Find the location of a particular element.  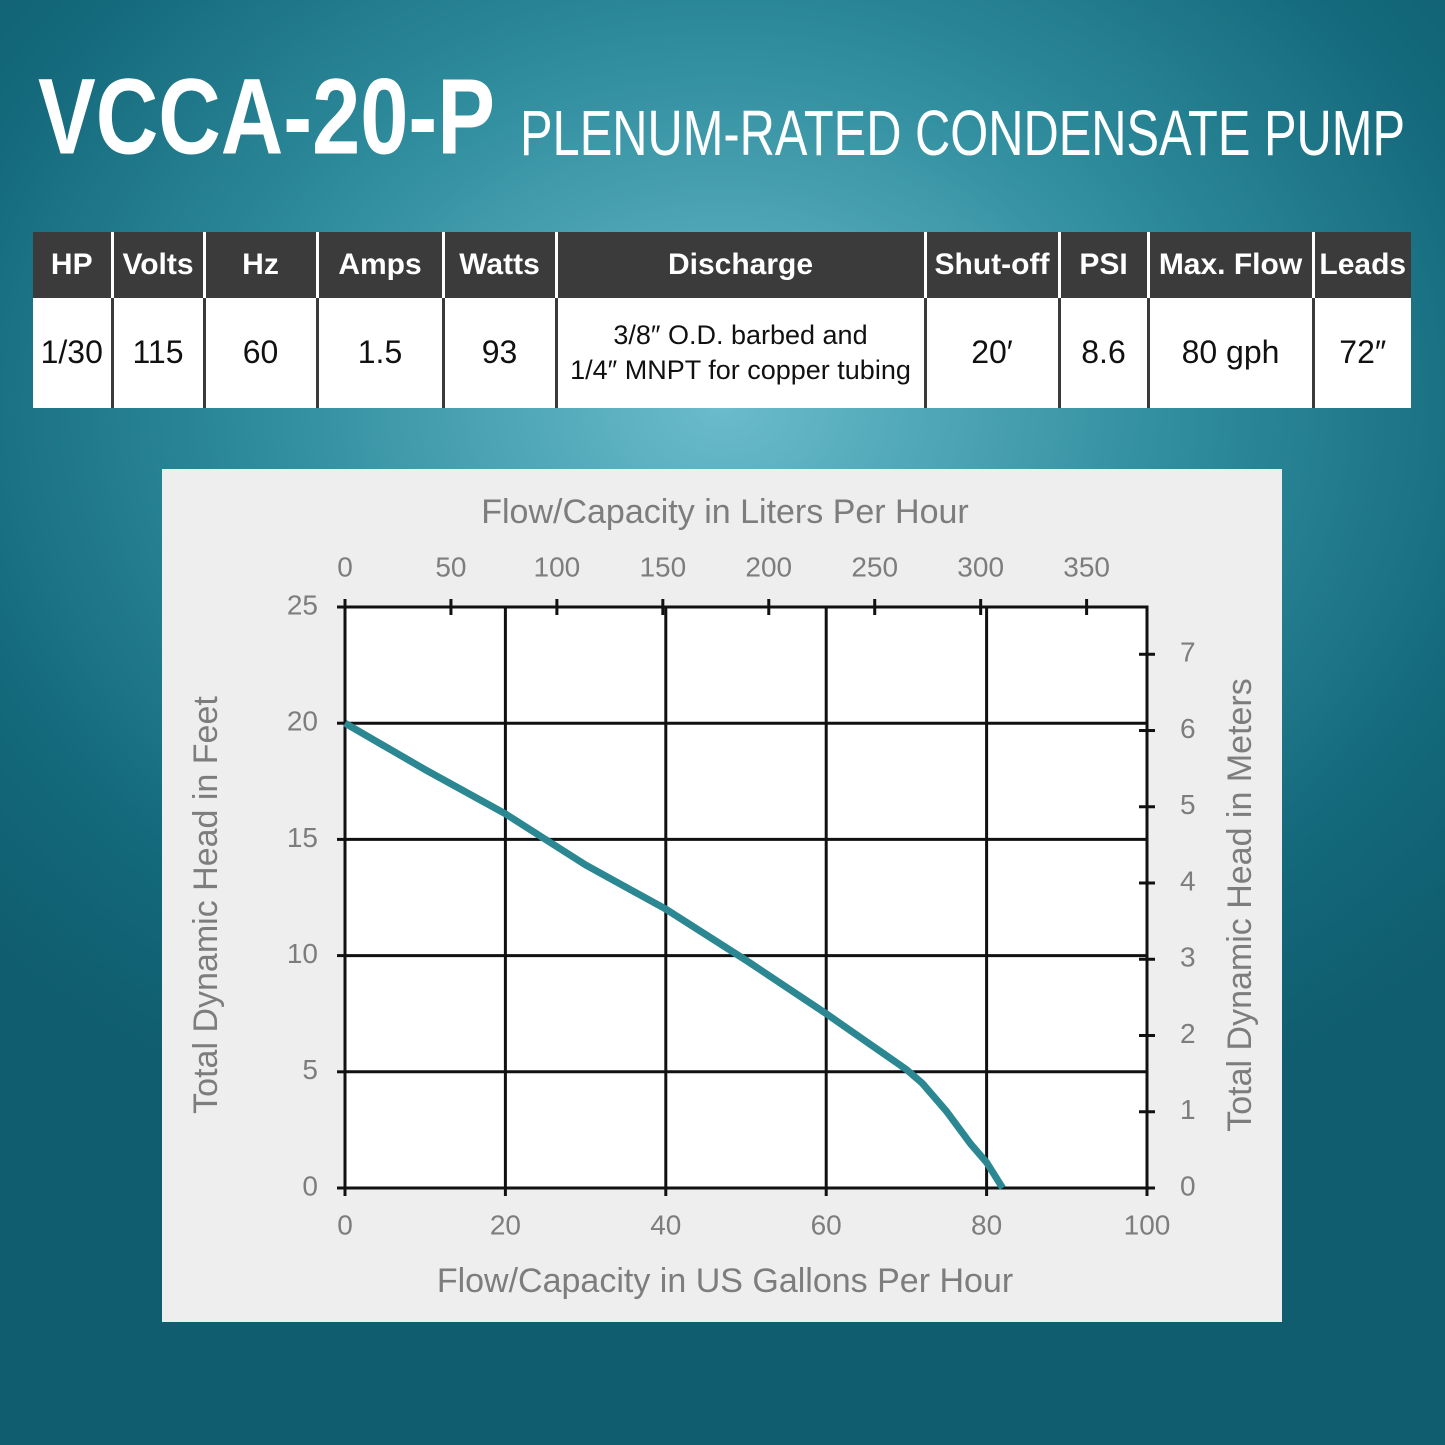

table-cell: 115 is located at coordinates (157, 353).